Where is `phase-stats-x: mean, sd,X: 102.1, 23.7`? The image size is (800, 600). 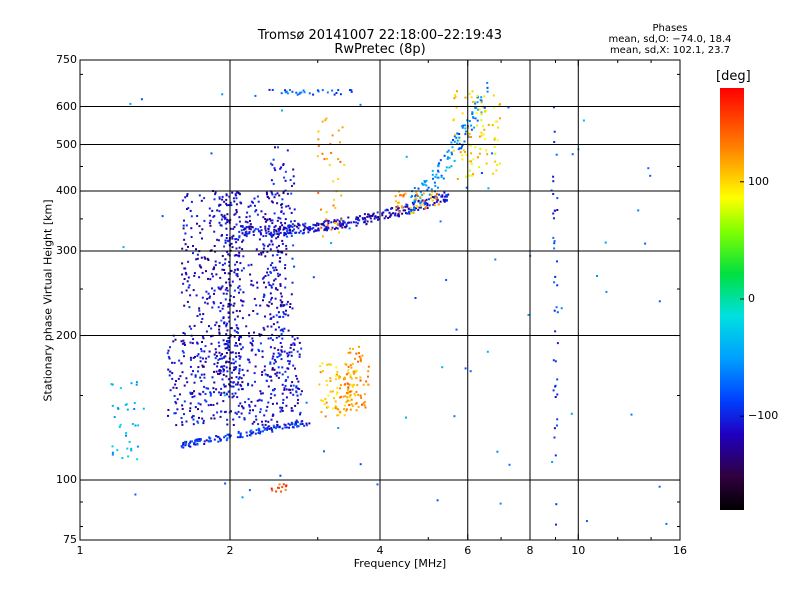 phase-stats-x: mean, sd,X: 102.1, 23.7 is located at coordinates (670, 50).